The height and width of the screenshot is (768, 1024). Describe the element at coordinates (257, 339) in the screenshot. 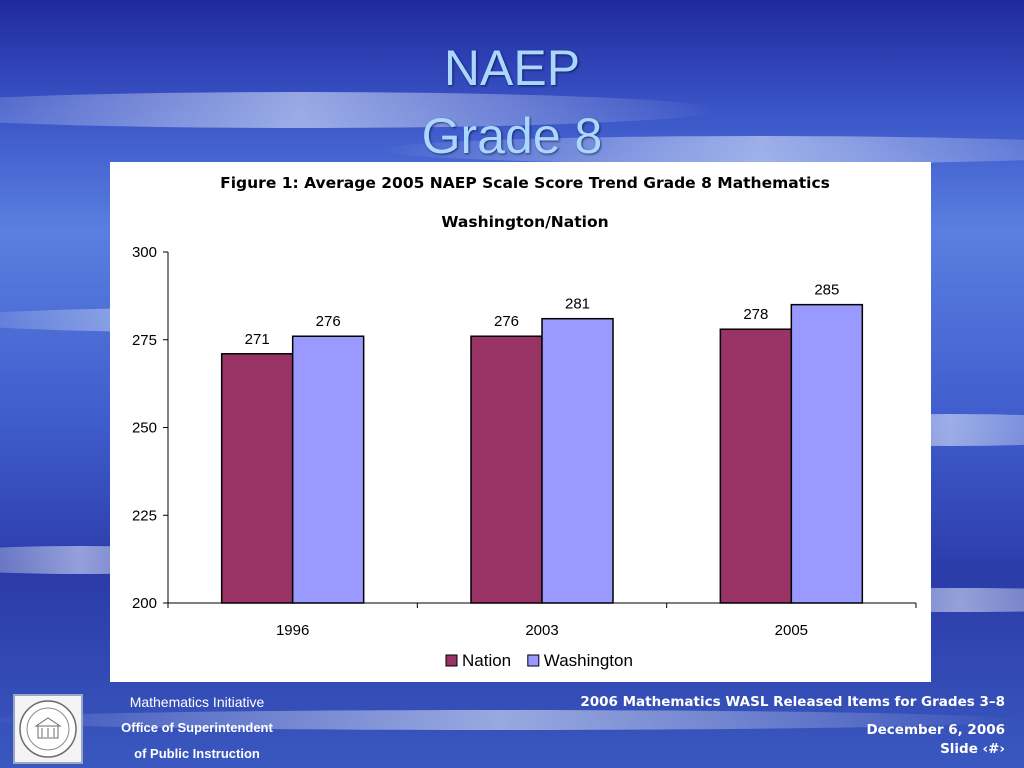

I see `data-label: 271` at that location.